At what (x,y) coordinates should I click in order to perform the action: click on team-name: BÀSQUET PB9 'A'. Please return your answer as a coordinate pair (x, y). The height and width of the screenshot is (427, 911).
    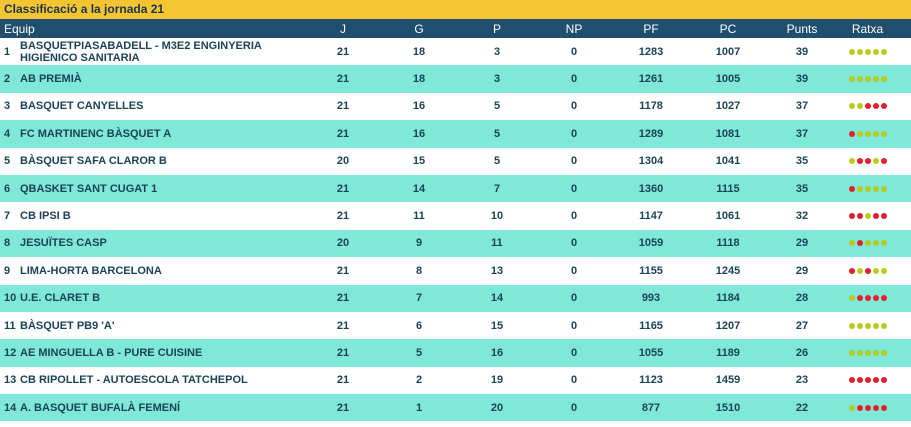
    Looking at the image, I should click on (67, 325).